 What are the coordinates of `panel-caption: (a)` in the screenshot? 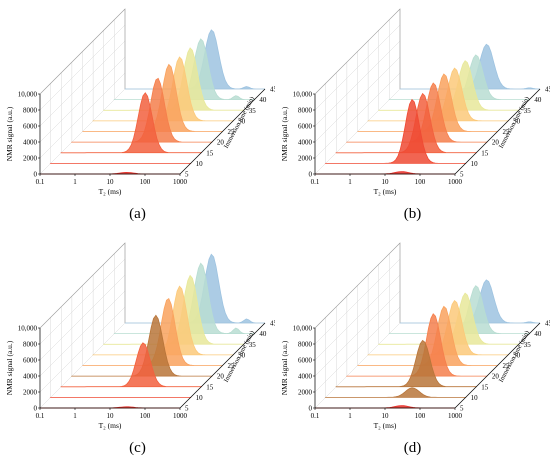 It's located at (137, 214).